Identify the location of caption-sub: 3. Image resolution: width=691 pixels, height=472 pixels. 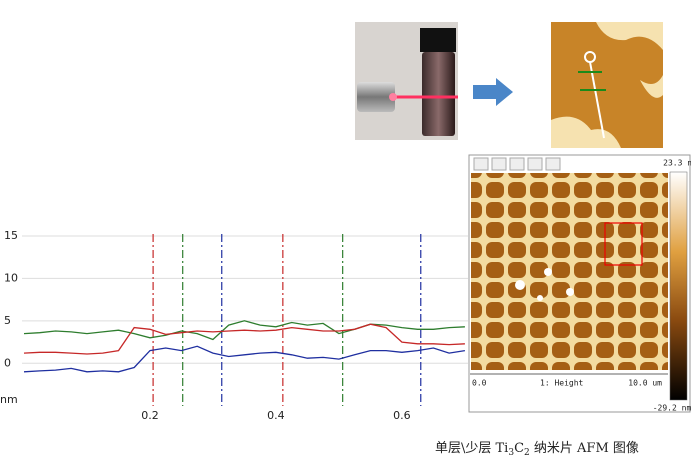
(511, 453).